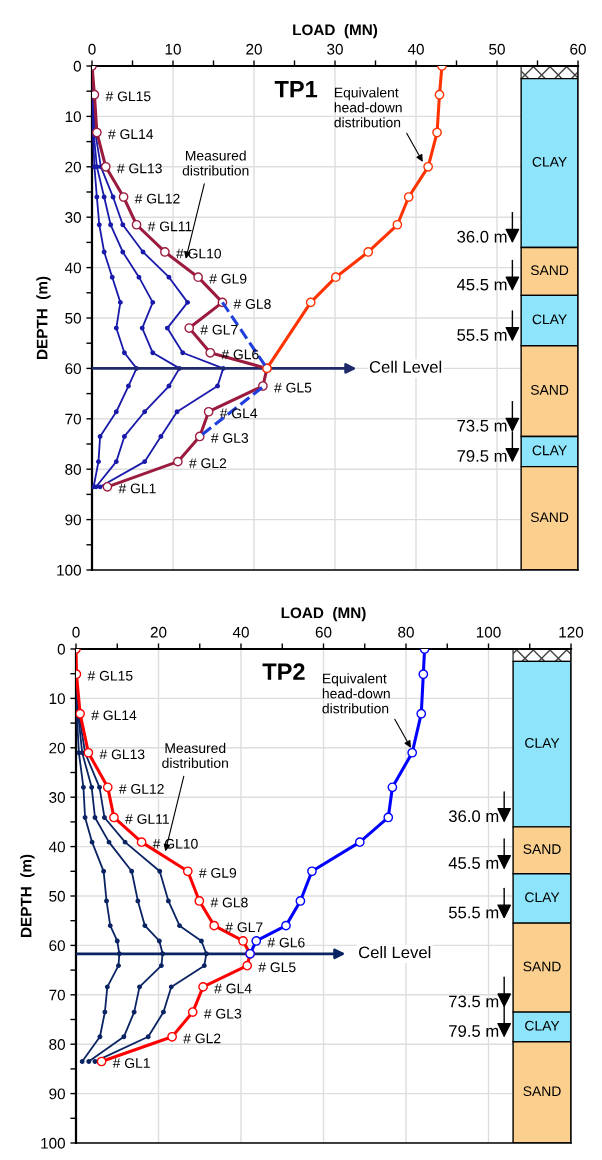 This screenshot has width=602, height=1160. What do you see at coordinates (286, 942) in the screenshot?
I see `annotation: # GL6` at bounding box center [286, 942].